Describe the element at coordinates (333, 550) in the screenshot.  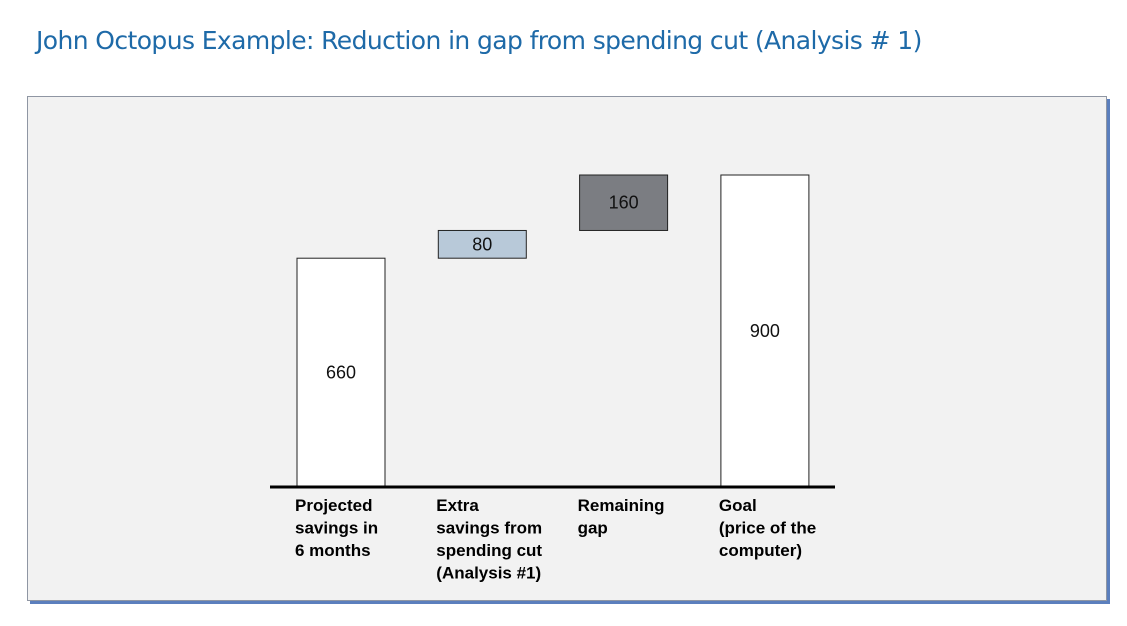
I see `category-label-line: 6 months` at that location.